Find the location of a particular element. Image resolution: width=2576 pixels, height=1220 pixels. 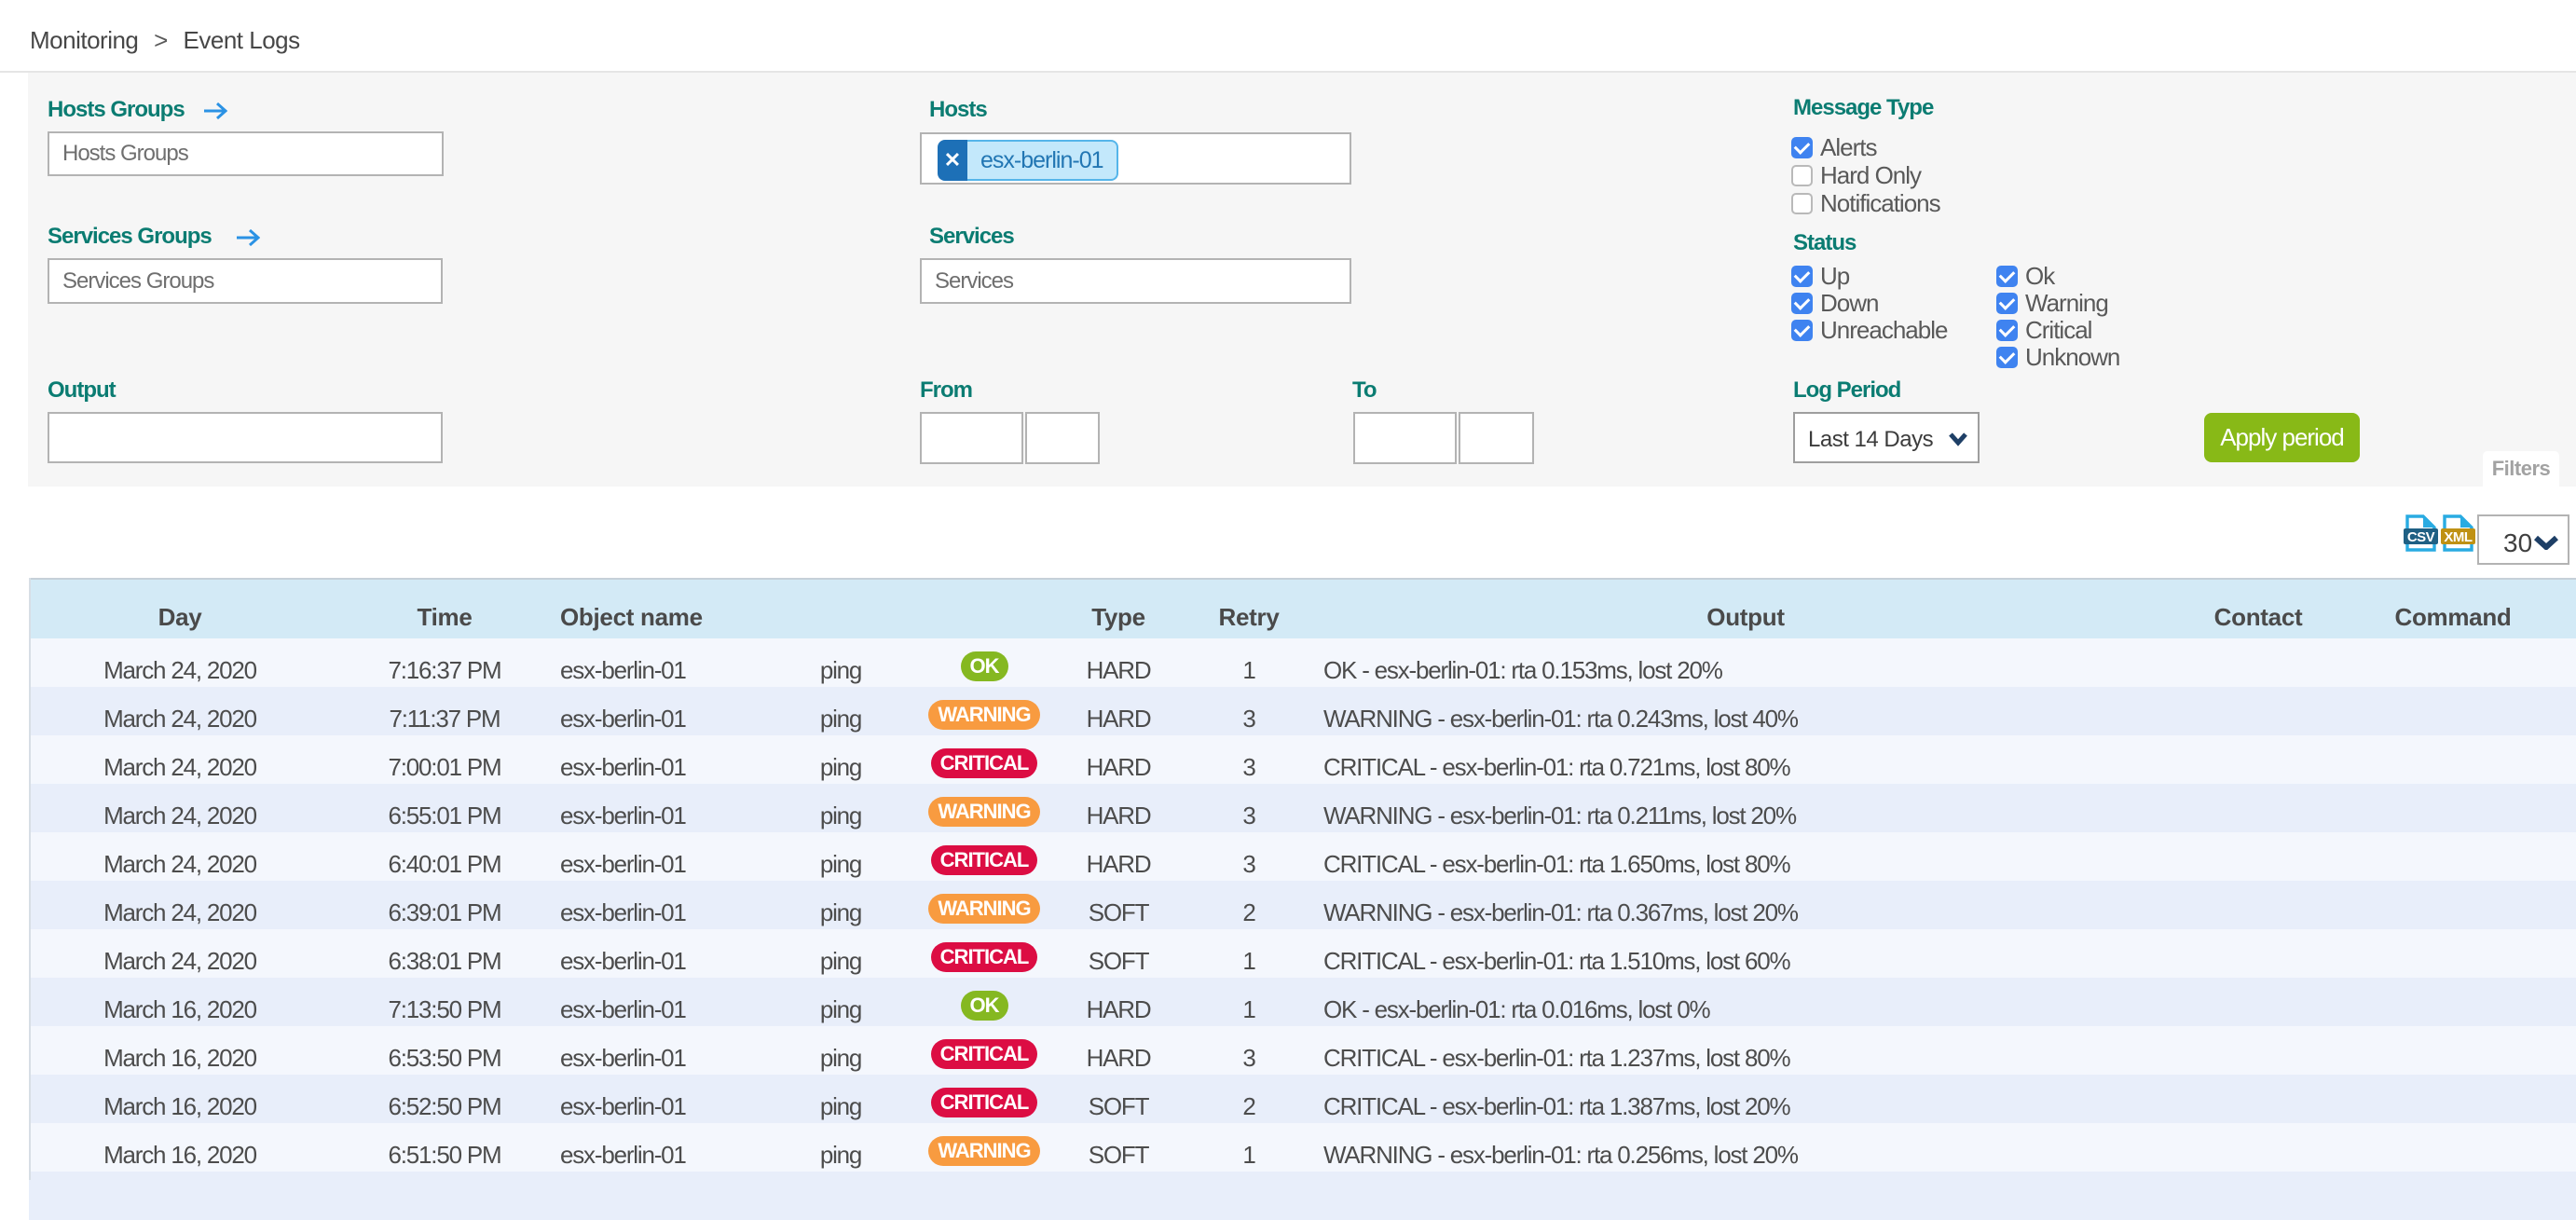

svg-text: CSV is located at coordinates (2421, 537).